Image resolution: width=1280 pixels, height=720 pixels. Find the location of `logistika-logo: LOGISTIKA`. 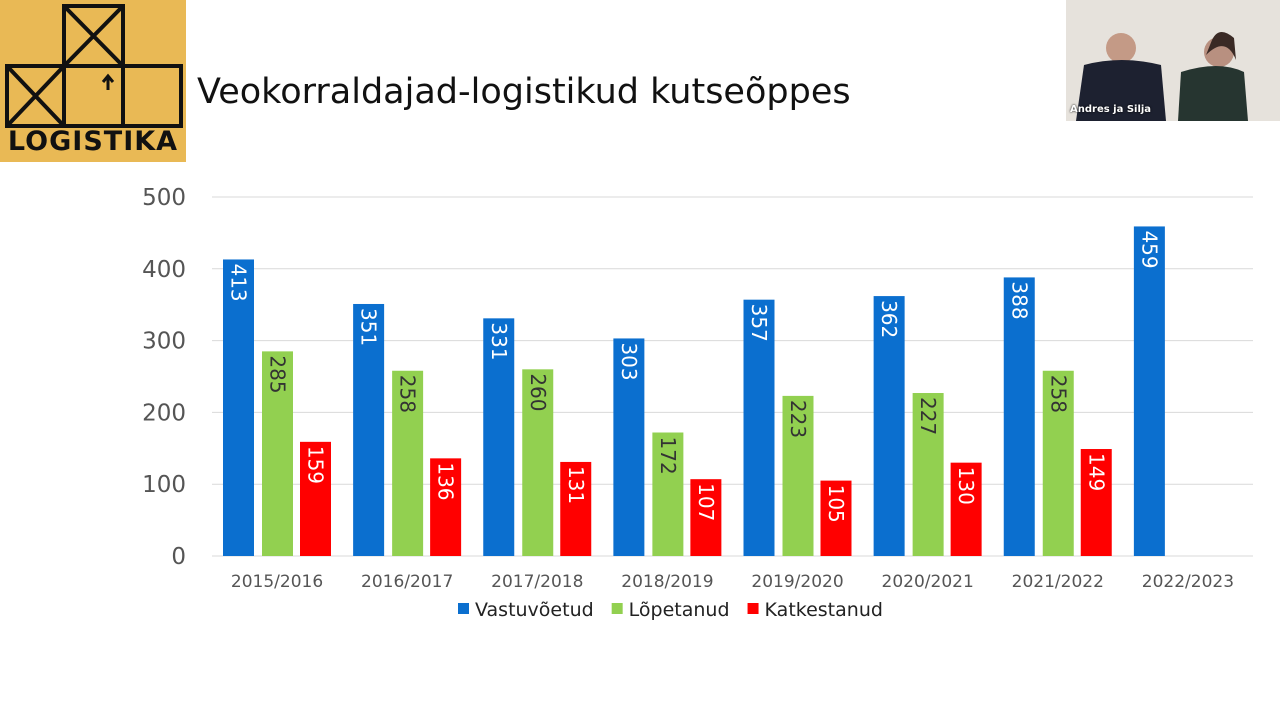

logistika-logo: LOGISTIKA is located at coordinates (93, 81).